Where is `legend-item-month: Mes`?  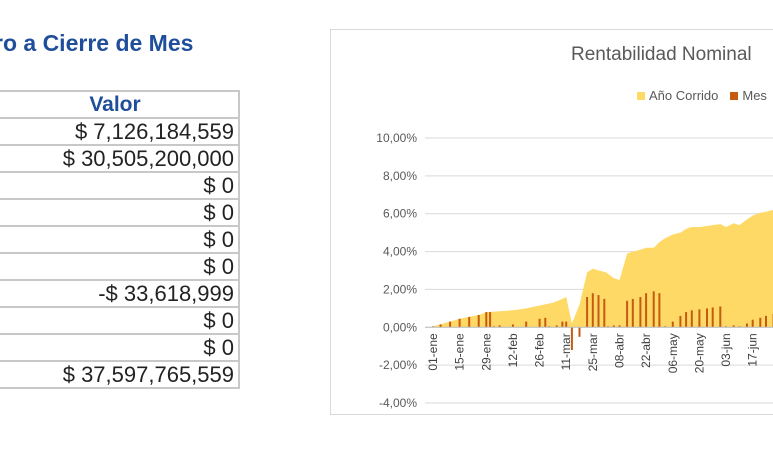
legend-item-month: Mes is located at coordinates (748, 95).